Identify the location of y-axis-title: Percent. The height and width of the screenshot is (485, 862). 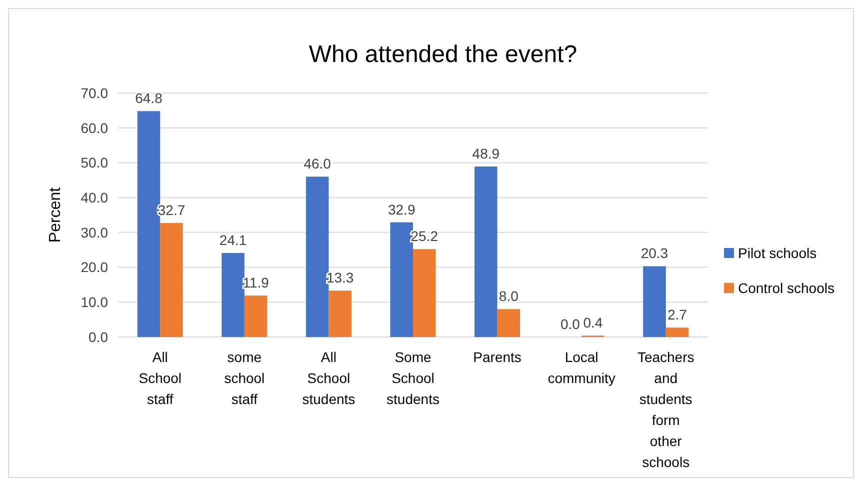
(55, 214).